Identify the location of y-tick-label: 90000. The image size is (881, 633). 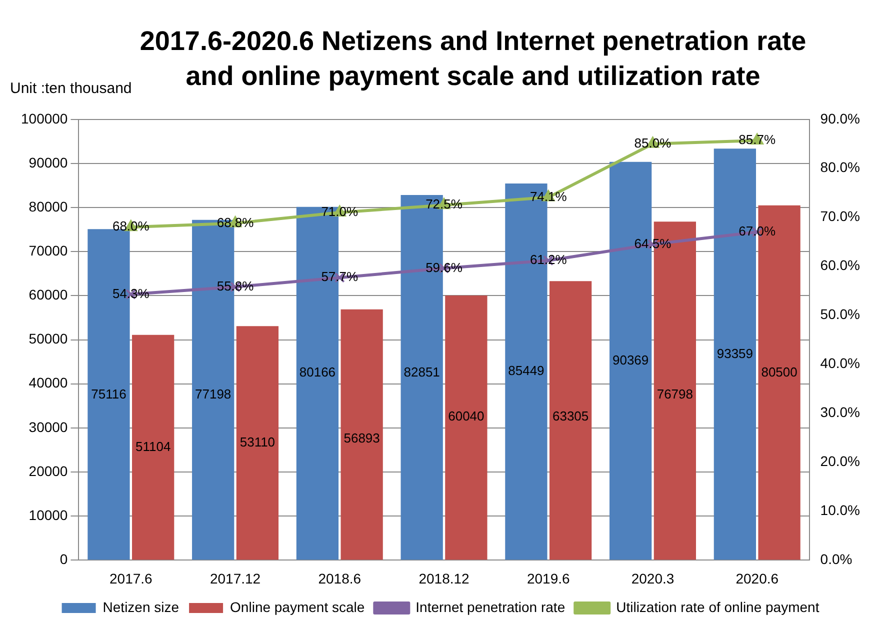
(48, 162).